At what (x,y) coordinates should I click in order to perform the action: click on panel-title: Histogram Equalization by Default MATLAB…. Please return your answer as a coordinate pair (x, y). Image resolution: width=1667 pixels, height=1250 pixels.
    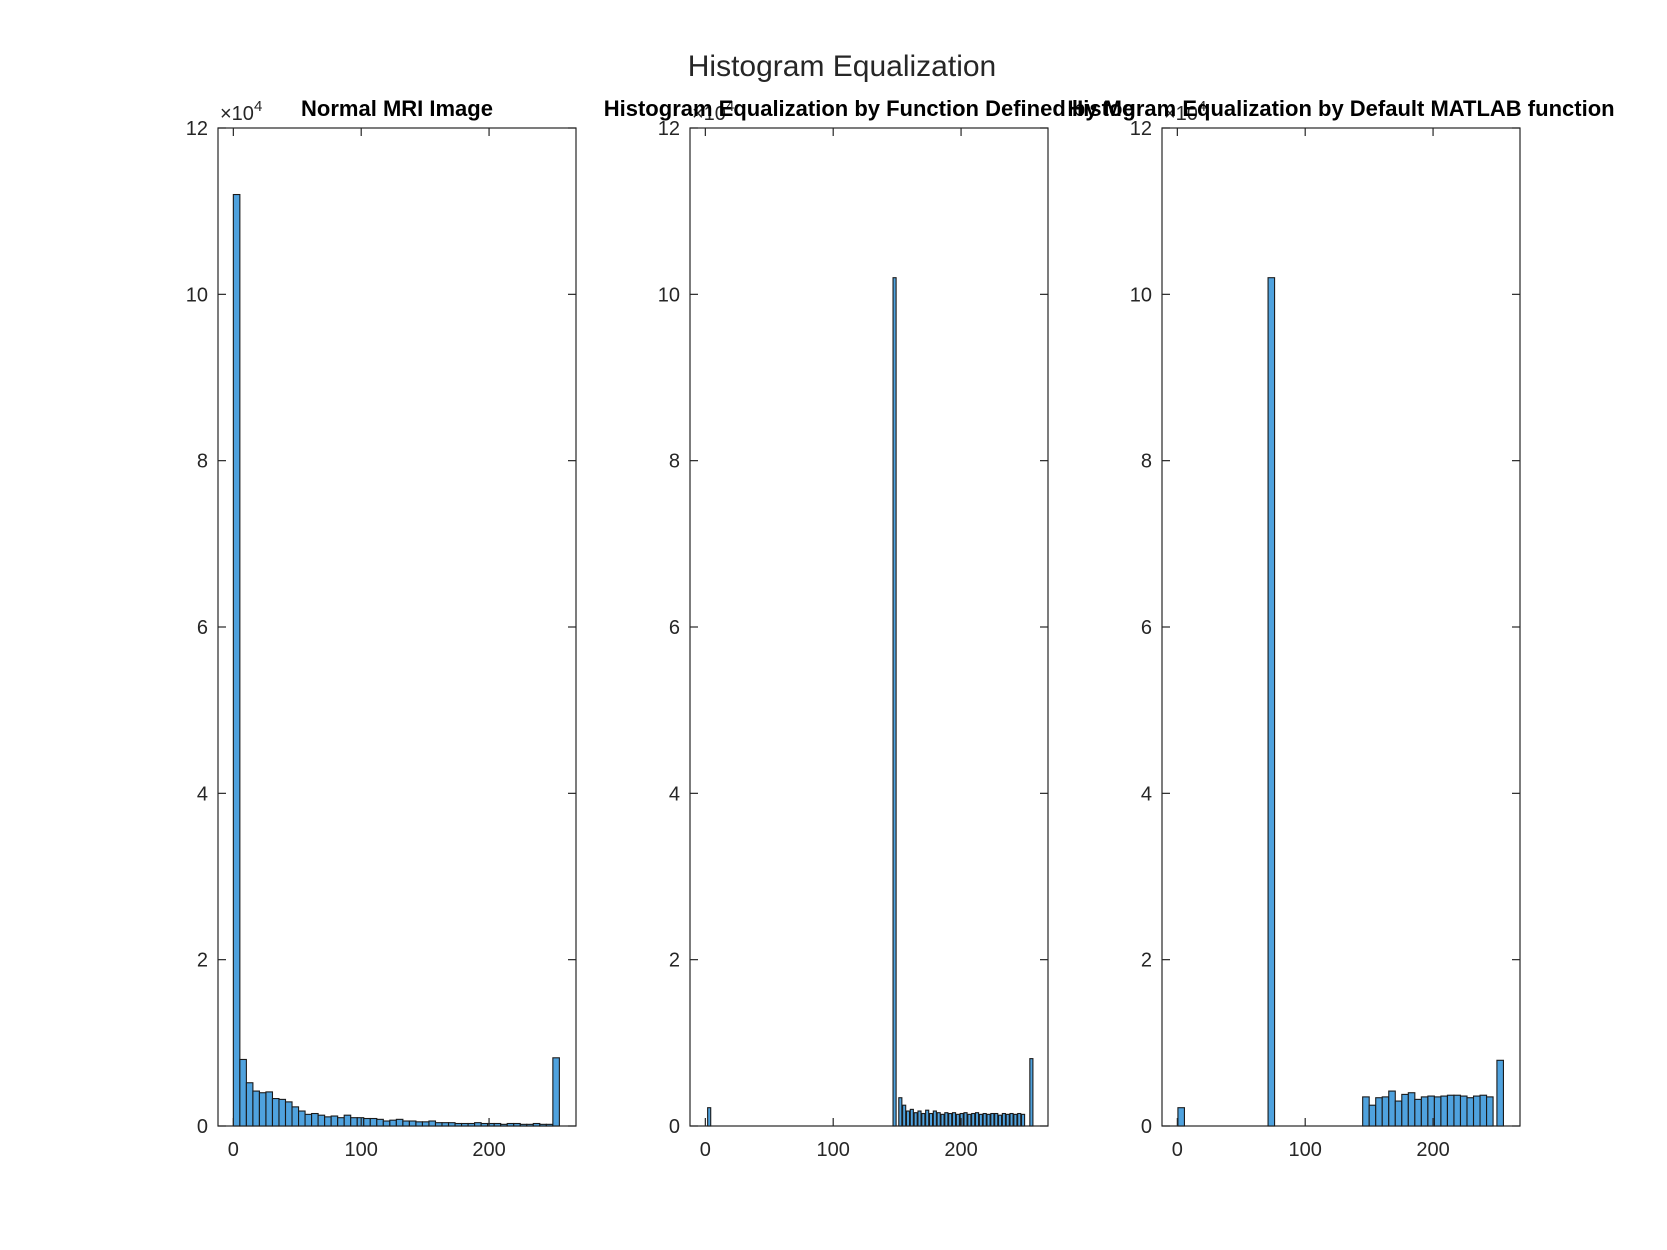
    Looking at the image, I should click on (1340, 108).